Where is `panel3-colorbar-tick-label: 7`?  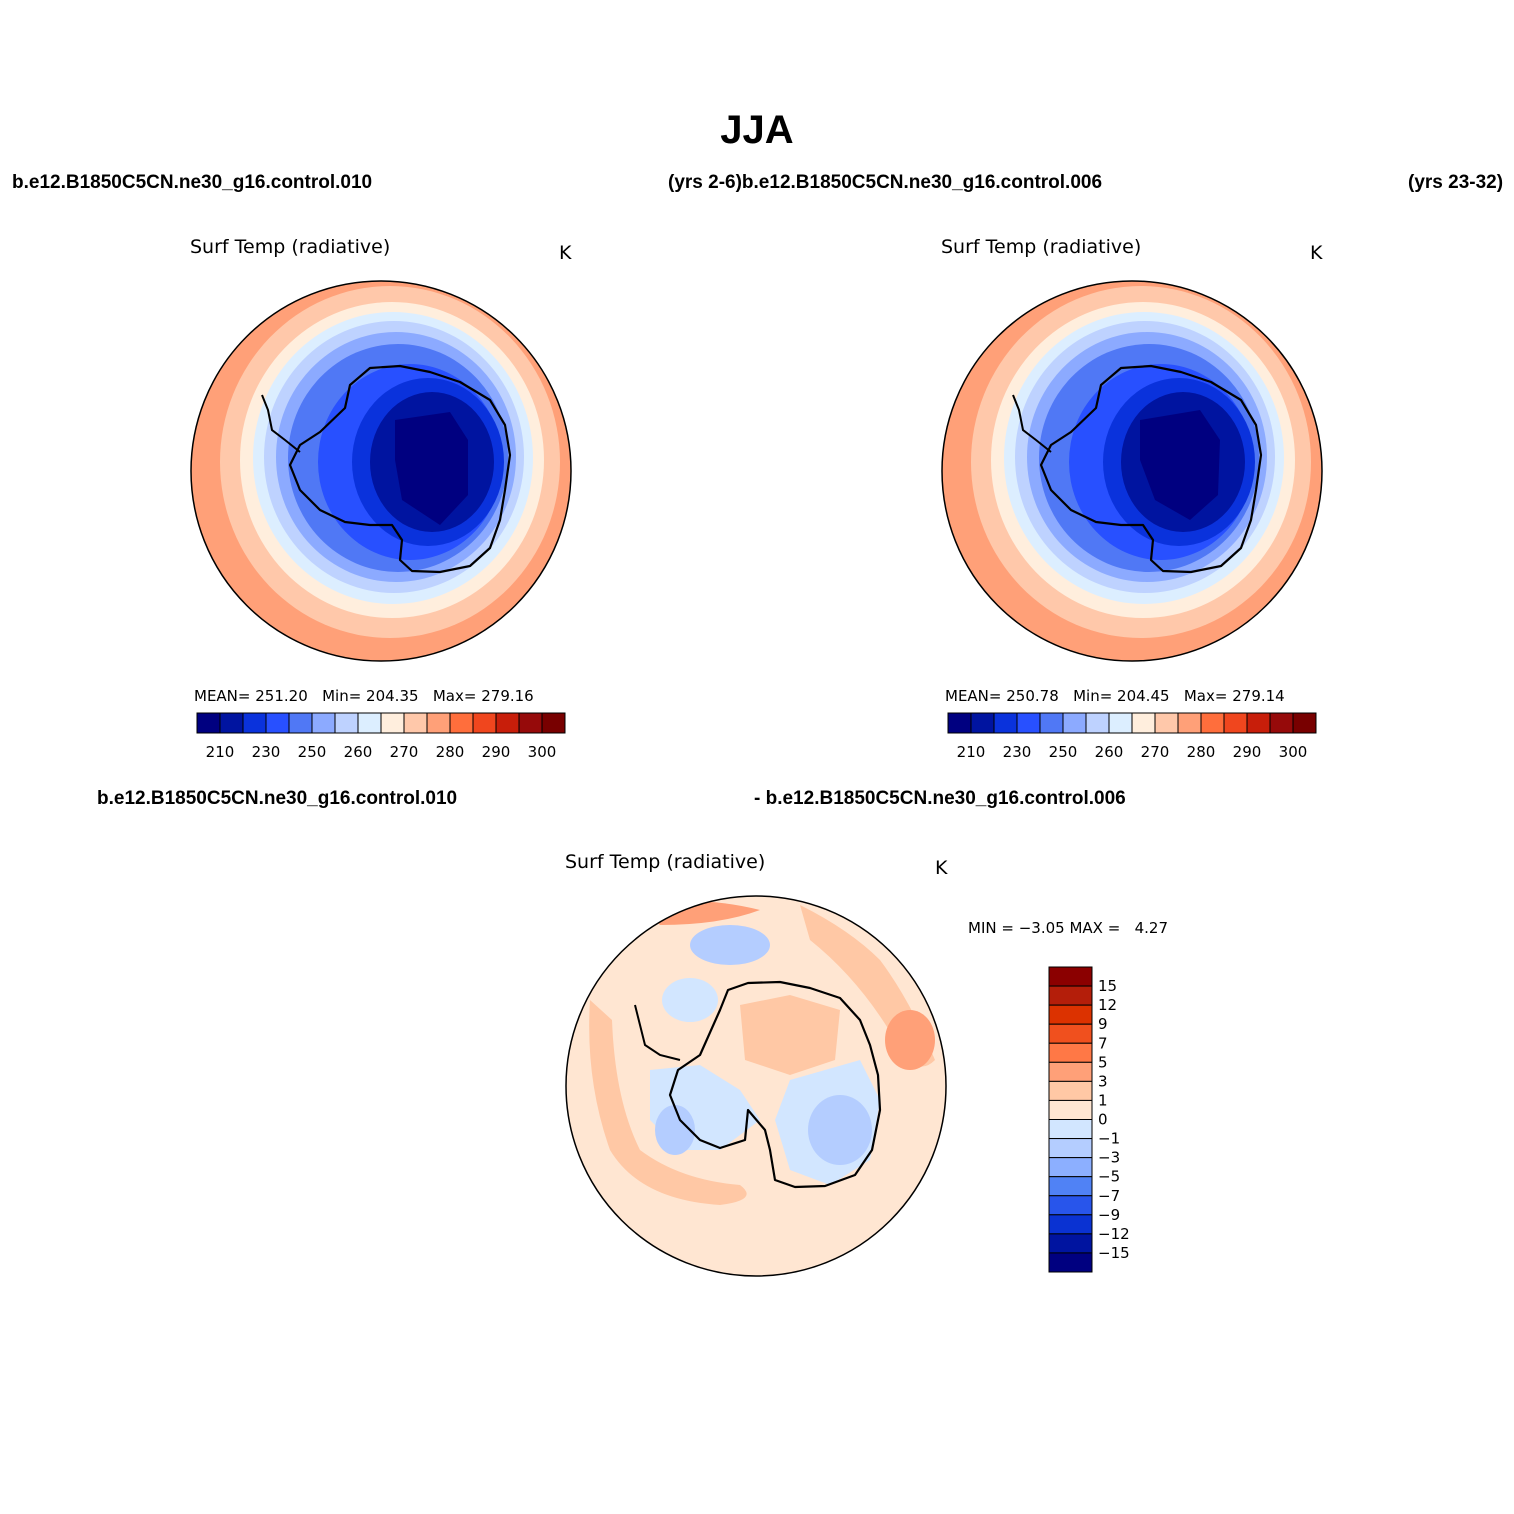 panel3-colorbar-tick-label: 7 is located at coordinates (1103, 1043).